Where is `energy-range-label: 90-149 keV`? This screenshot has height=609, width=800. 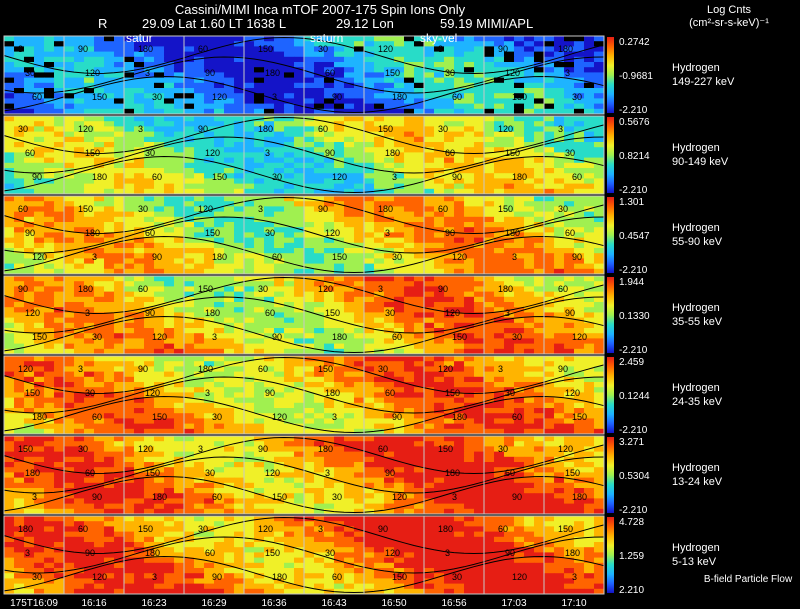 energy-range-label: 90-149 keV is located at coordinates (700, 162).